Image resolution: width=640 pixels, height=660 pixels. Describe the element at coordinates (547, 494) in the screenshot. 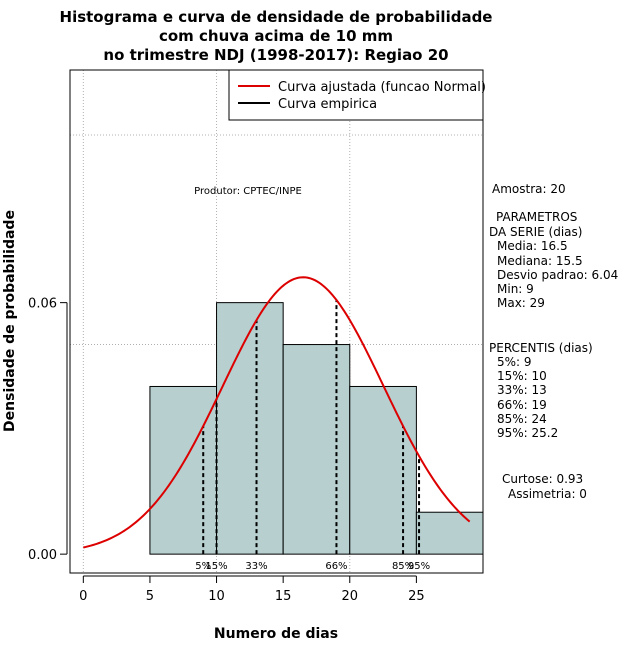

I see `stat-assimetria: Assimetria: 0` at that location.